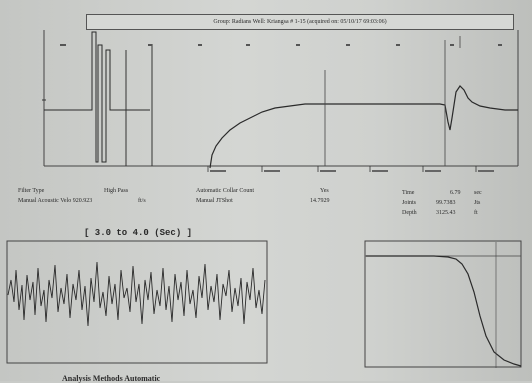 This screenshot has width=532, height=383. I want to click on joints-label: Joints, so click(409, 203).